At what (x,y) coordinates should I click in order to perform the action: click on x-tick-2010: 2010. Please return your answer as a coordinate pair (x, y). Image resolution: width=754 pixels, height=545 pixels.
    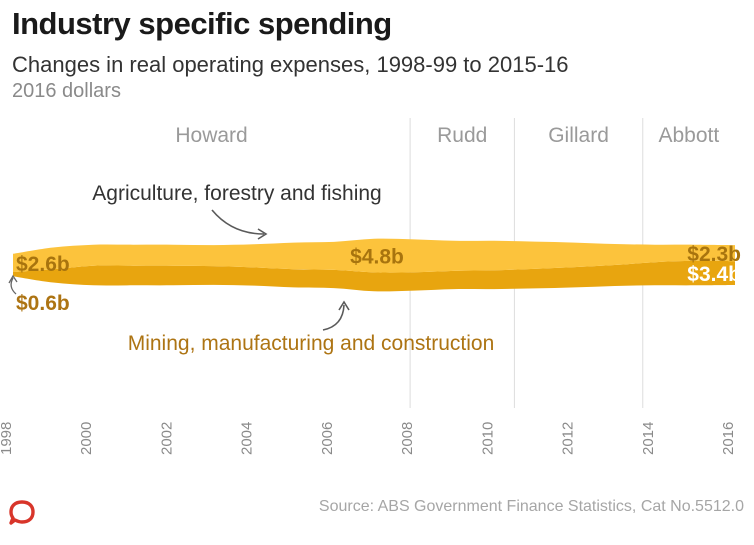
    Looking at the image, I should click on (487, 438).